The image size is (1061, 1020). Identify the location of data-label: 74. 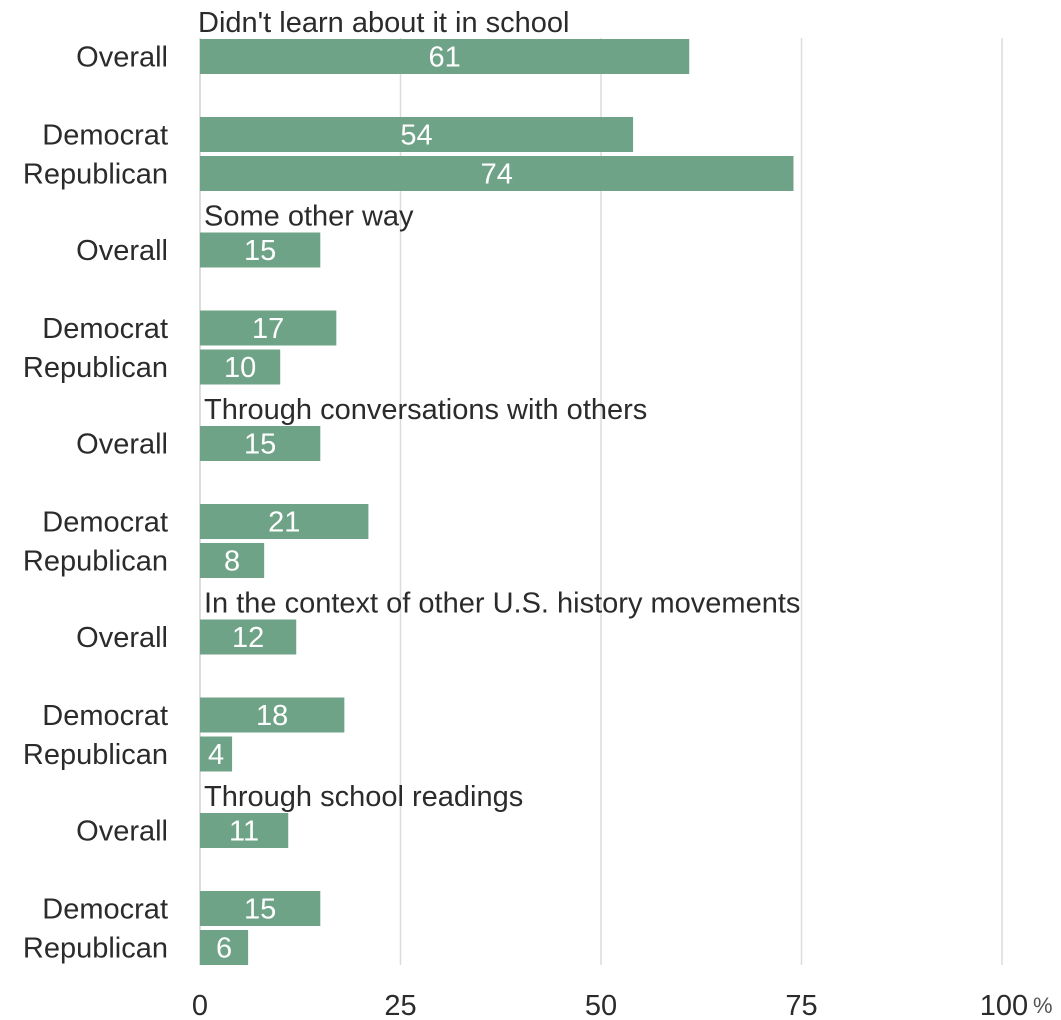
(497, 175).